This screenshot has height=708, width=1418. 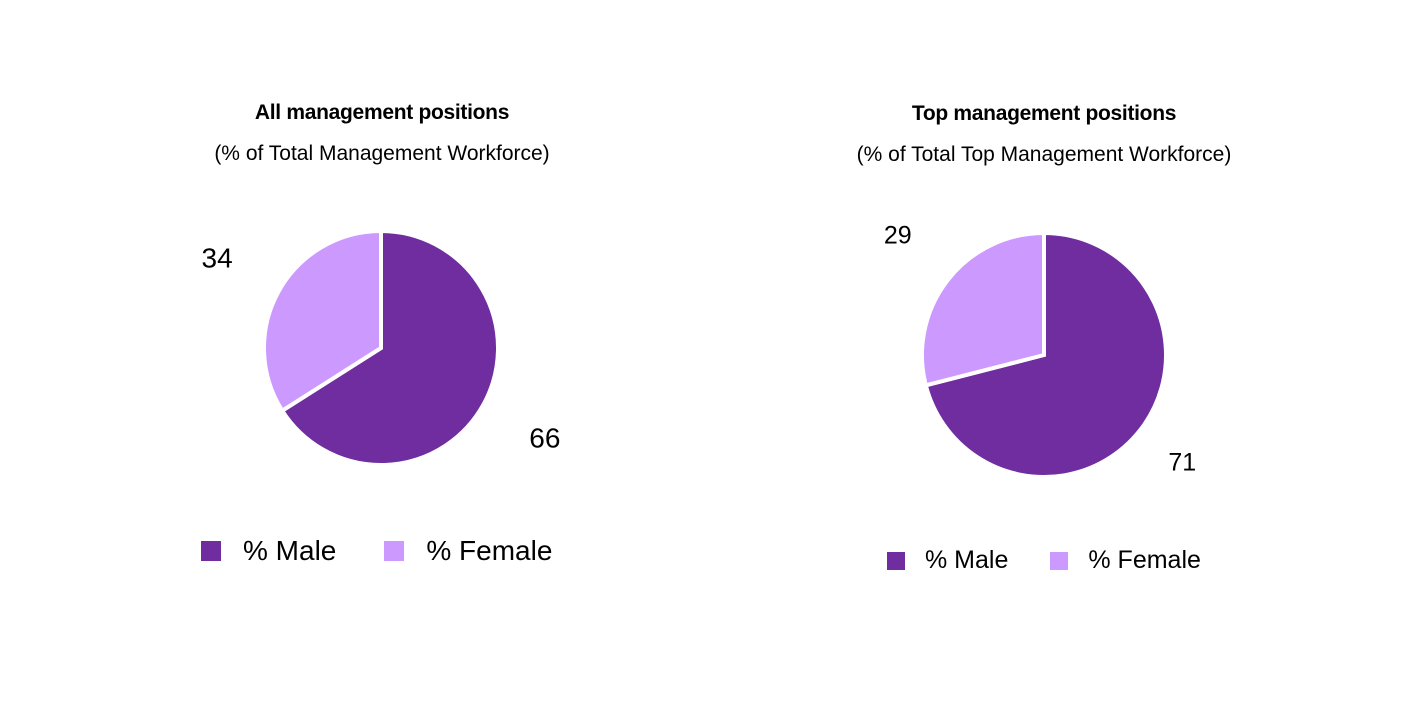 I want to click on data-label-male: 71, so click(x=1182, y=462).